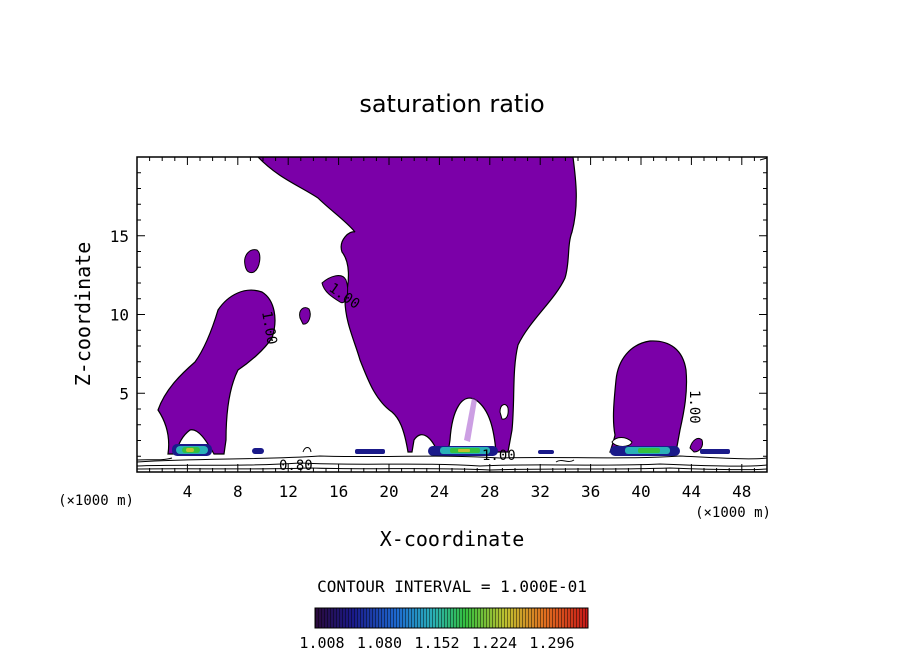 This screenshot has width=904, height=654. Describe the element at coordinates (691, 491) in the screenshot. I see `x-tick-label: 44` at that location.